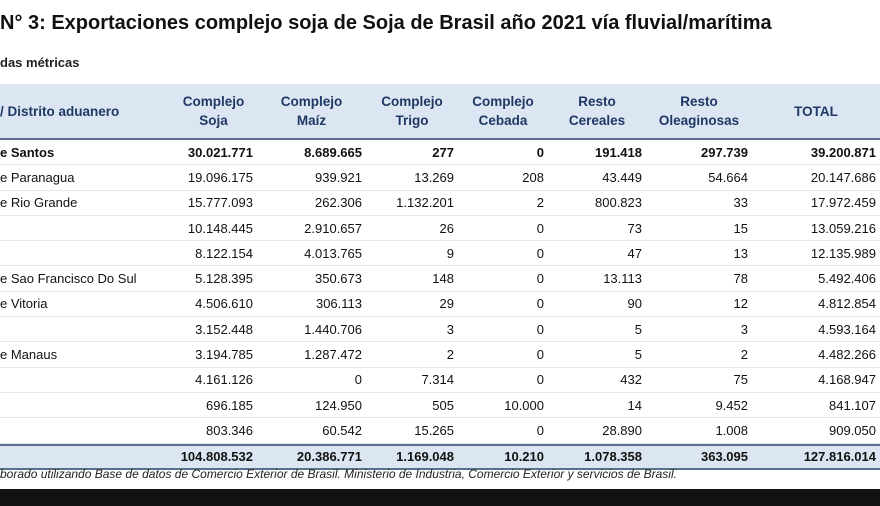 The image size is (880, 506). Describe the element at coordinates (333, 228) in the screenshot. I see `cell: 2.910.657` at that location.